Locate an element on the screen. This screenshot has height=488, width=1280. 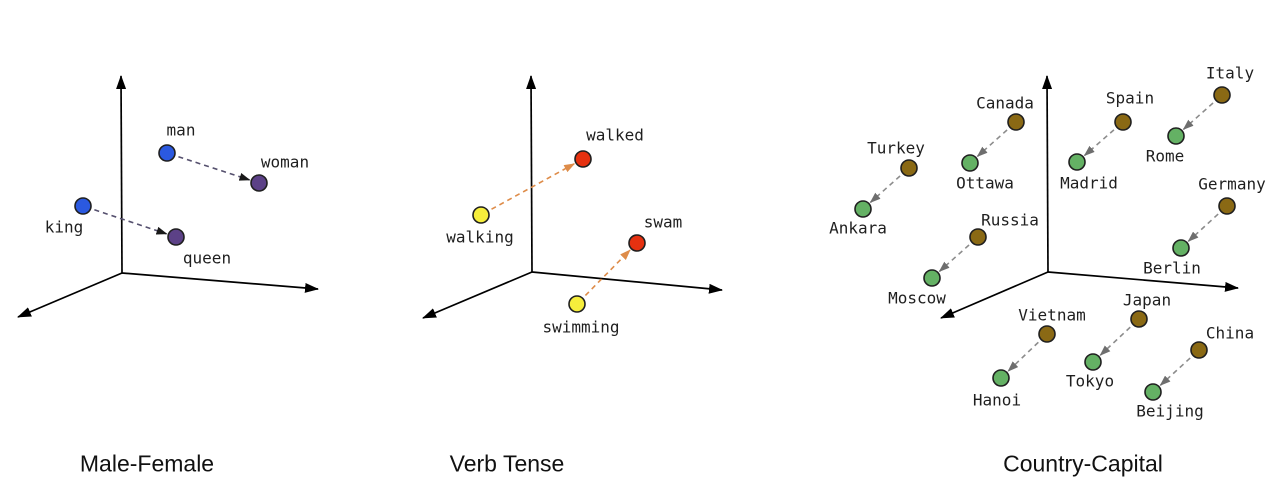
arrow-russia-moscow is located at coordinates (954, 258).